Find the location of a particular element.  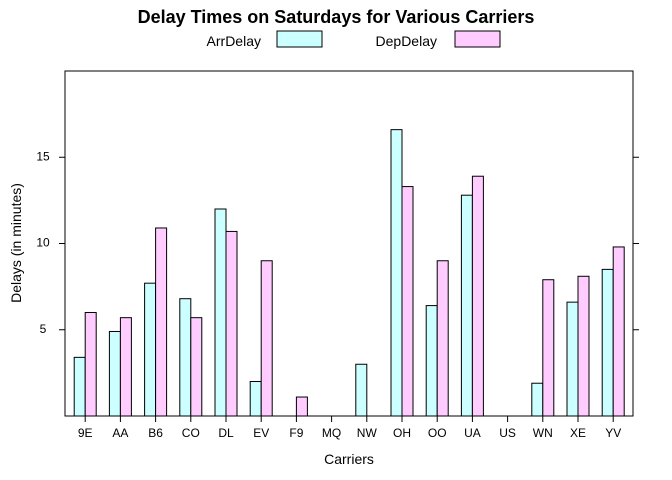

x-tick-label: MQ is located at coordinates (331, 433).